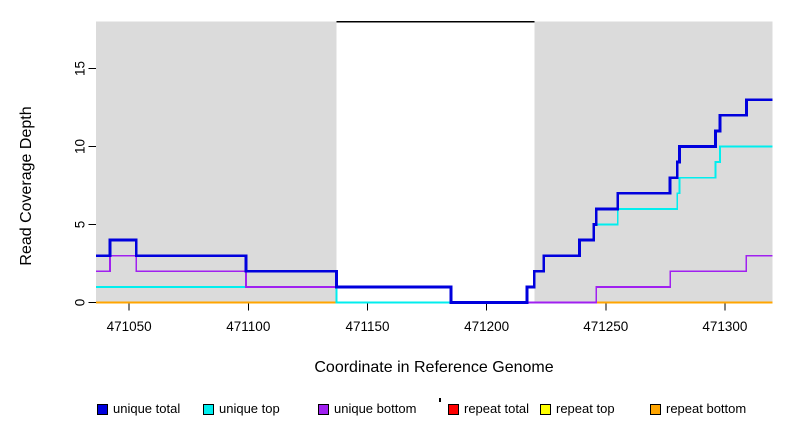 This screenshot has height=432, width=792. What do you see at coordinates (80, 68) in the screenshot?
I see `y-tick-label: 15` at bounding box center [80, 68].